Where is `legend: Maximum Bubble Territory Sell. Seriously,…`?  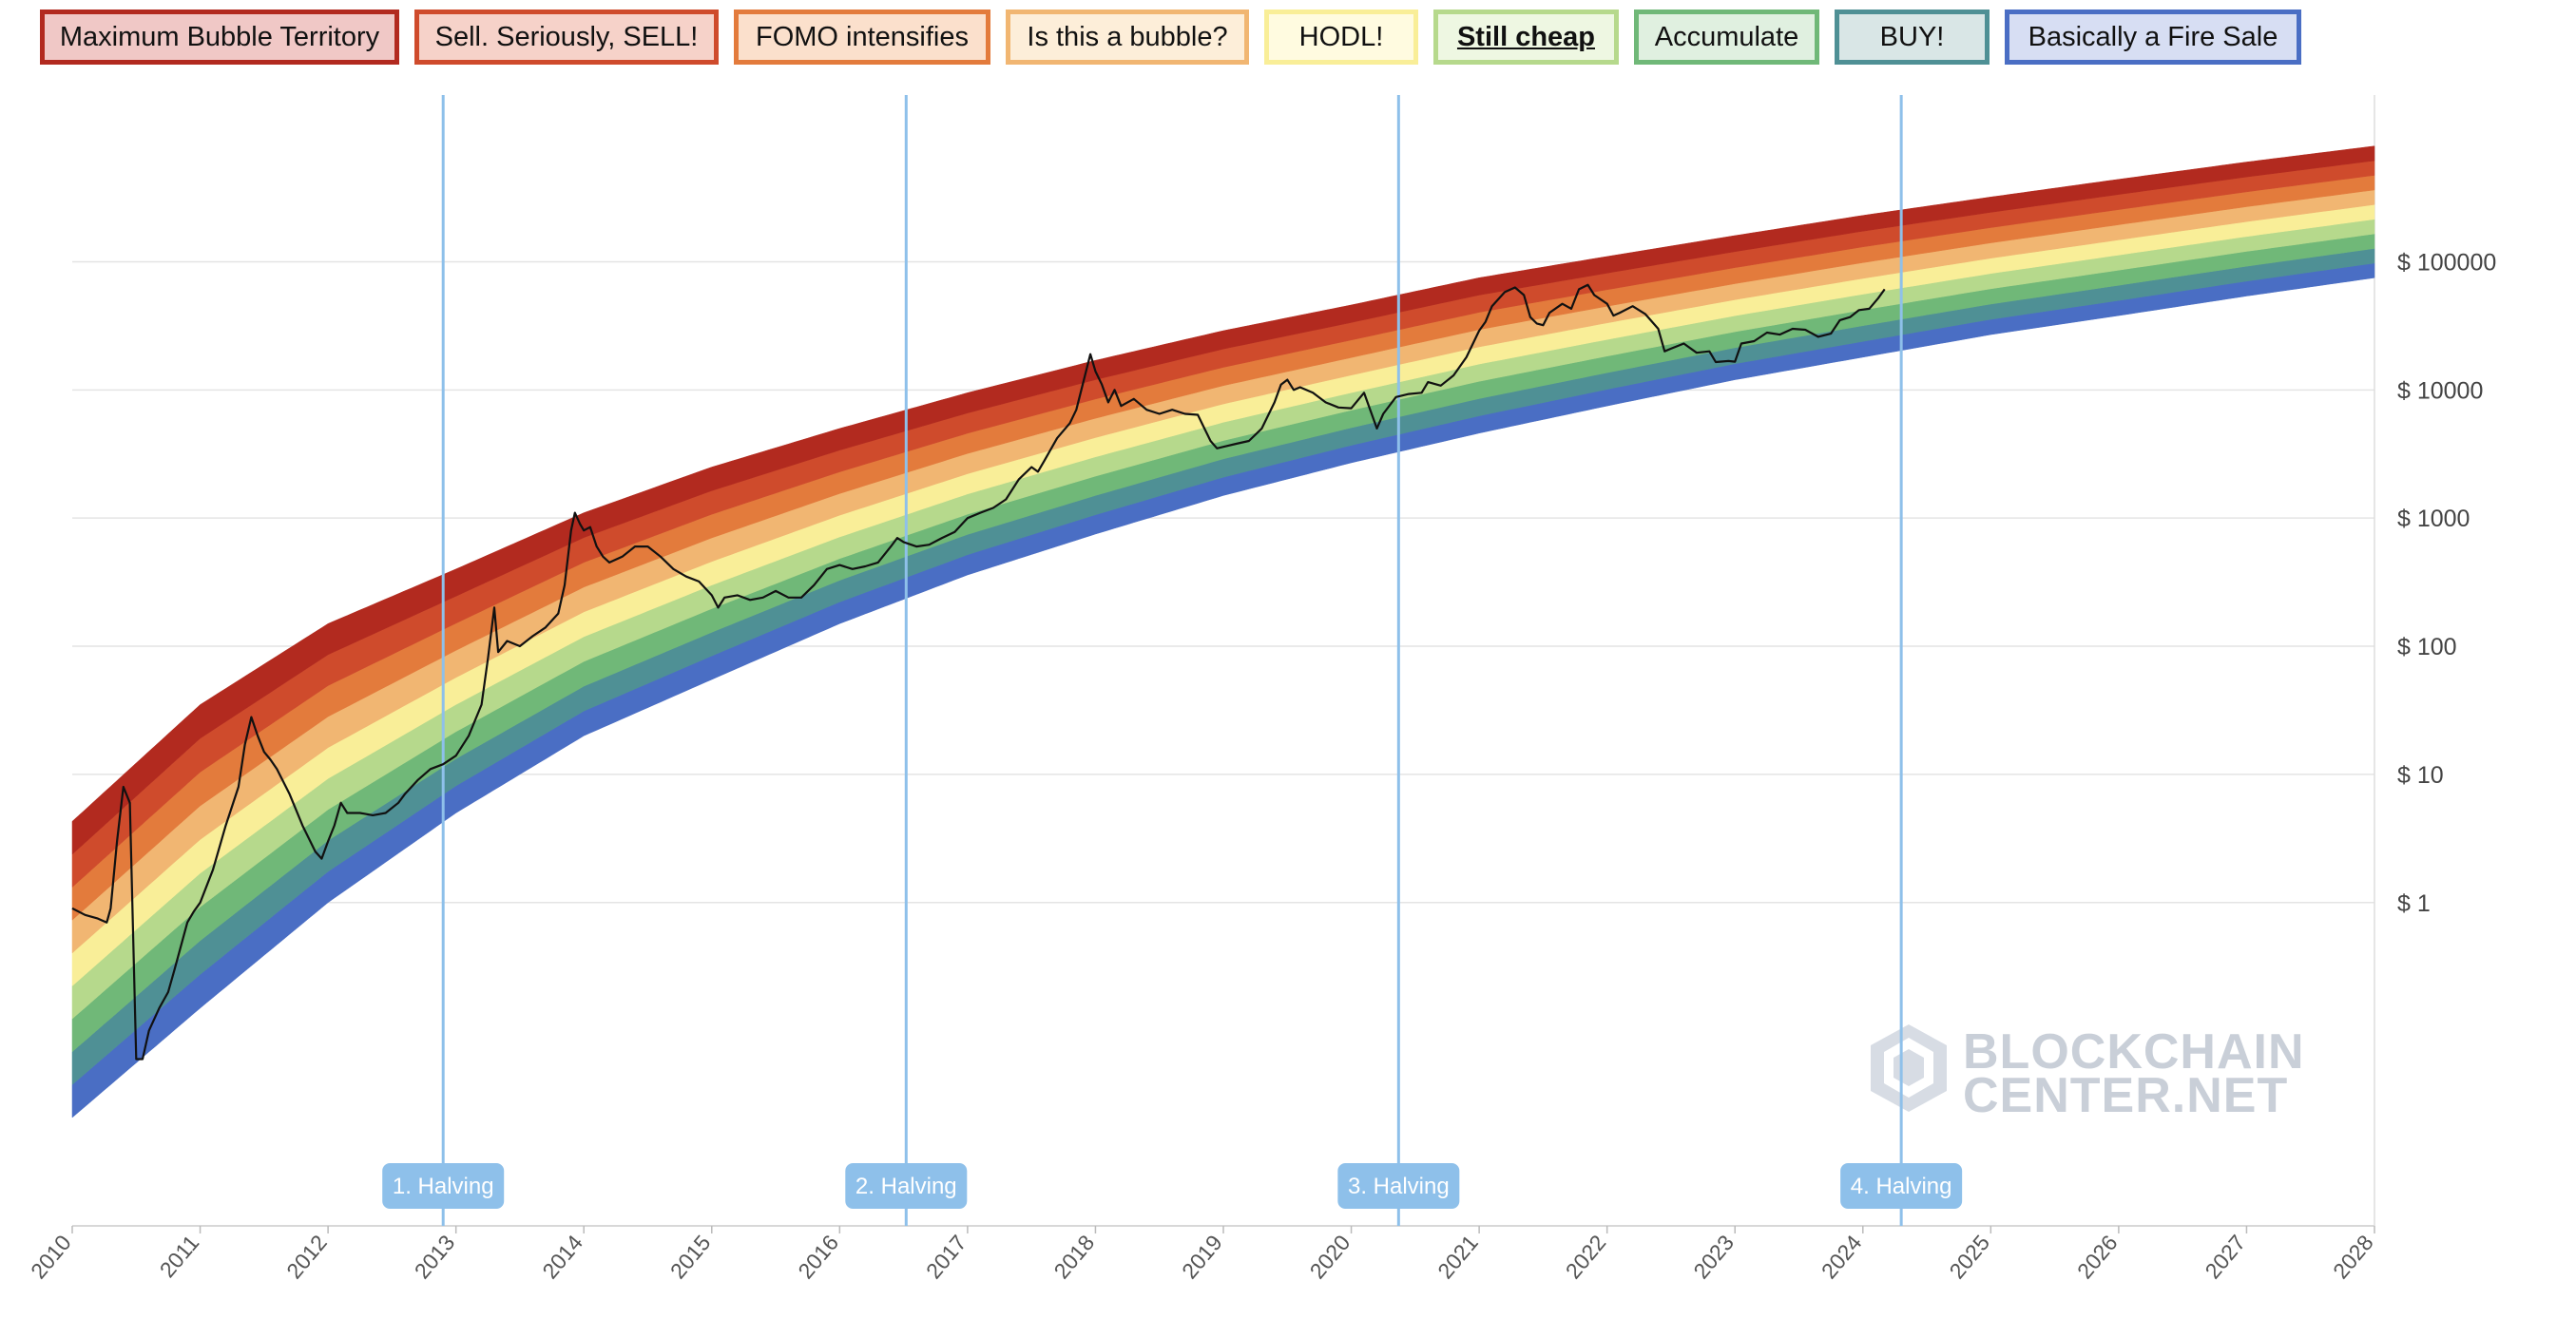
legend: Maximum Bubble Territory Sell. Seriously,… is located at coordinates (1180, 40).